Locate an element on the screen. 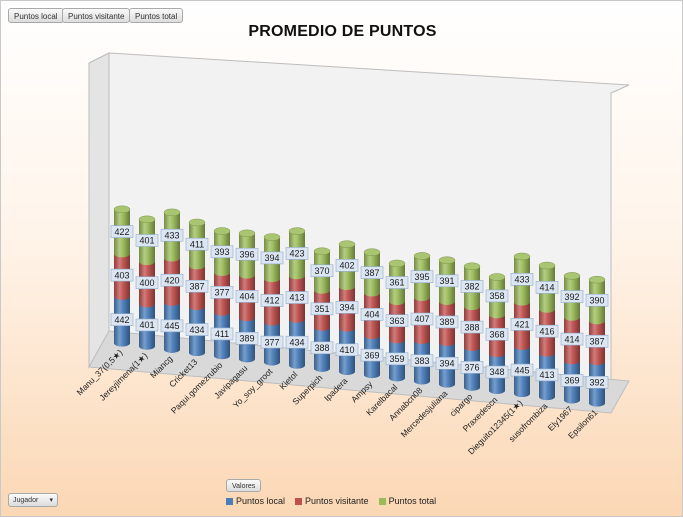  data-label-local: 383 is located at coordinates (421, 361).